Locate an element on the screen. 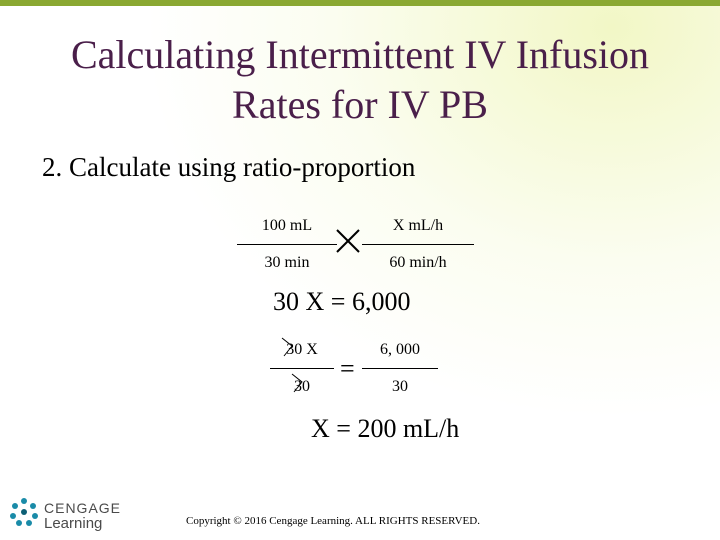 The width and height of the screenshot is (720, 540). division-right-numerator: 6, 000 is located at coordinates (400, 349).